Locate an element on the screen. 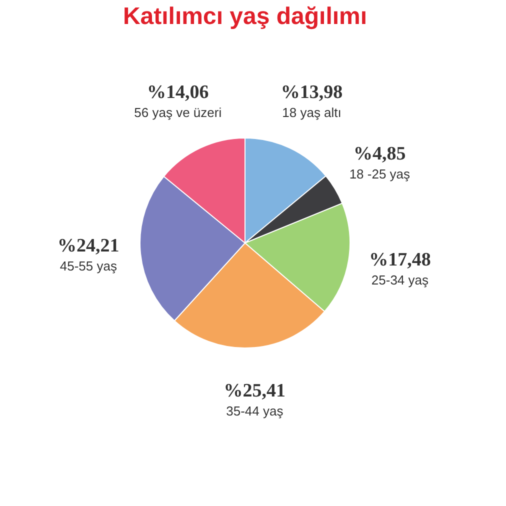 This screenshot has width=506, height=506. data-label: %17,48 is located at coordinates (400, 259).